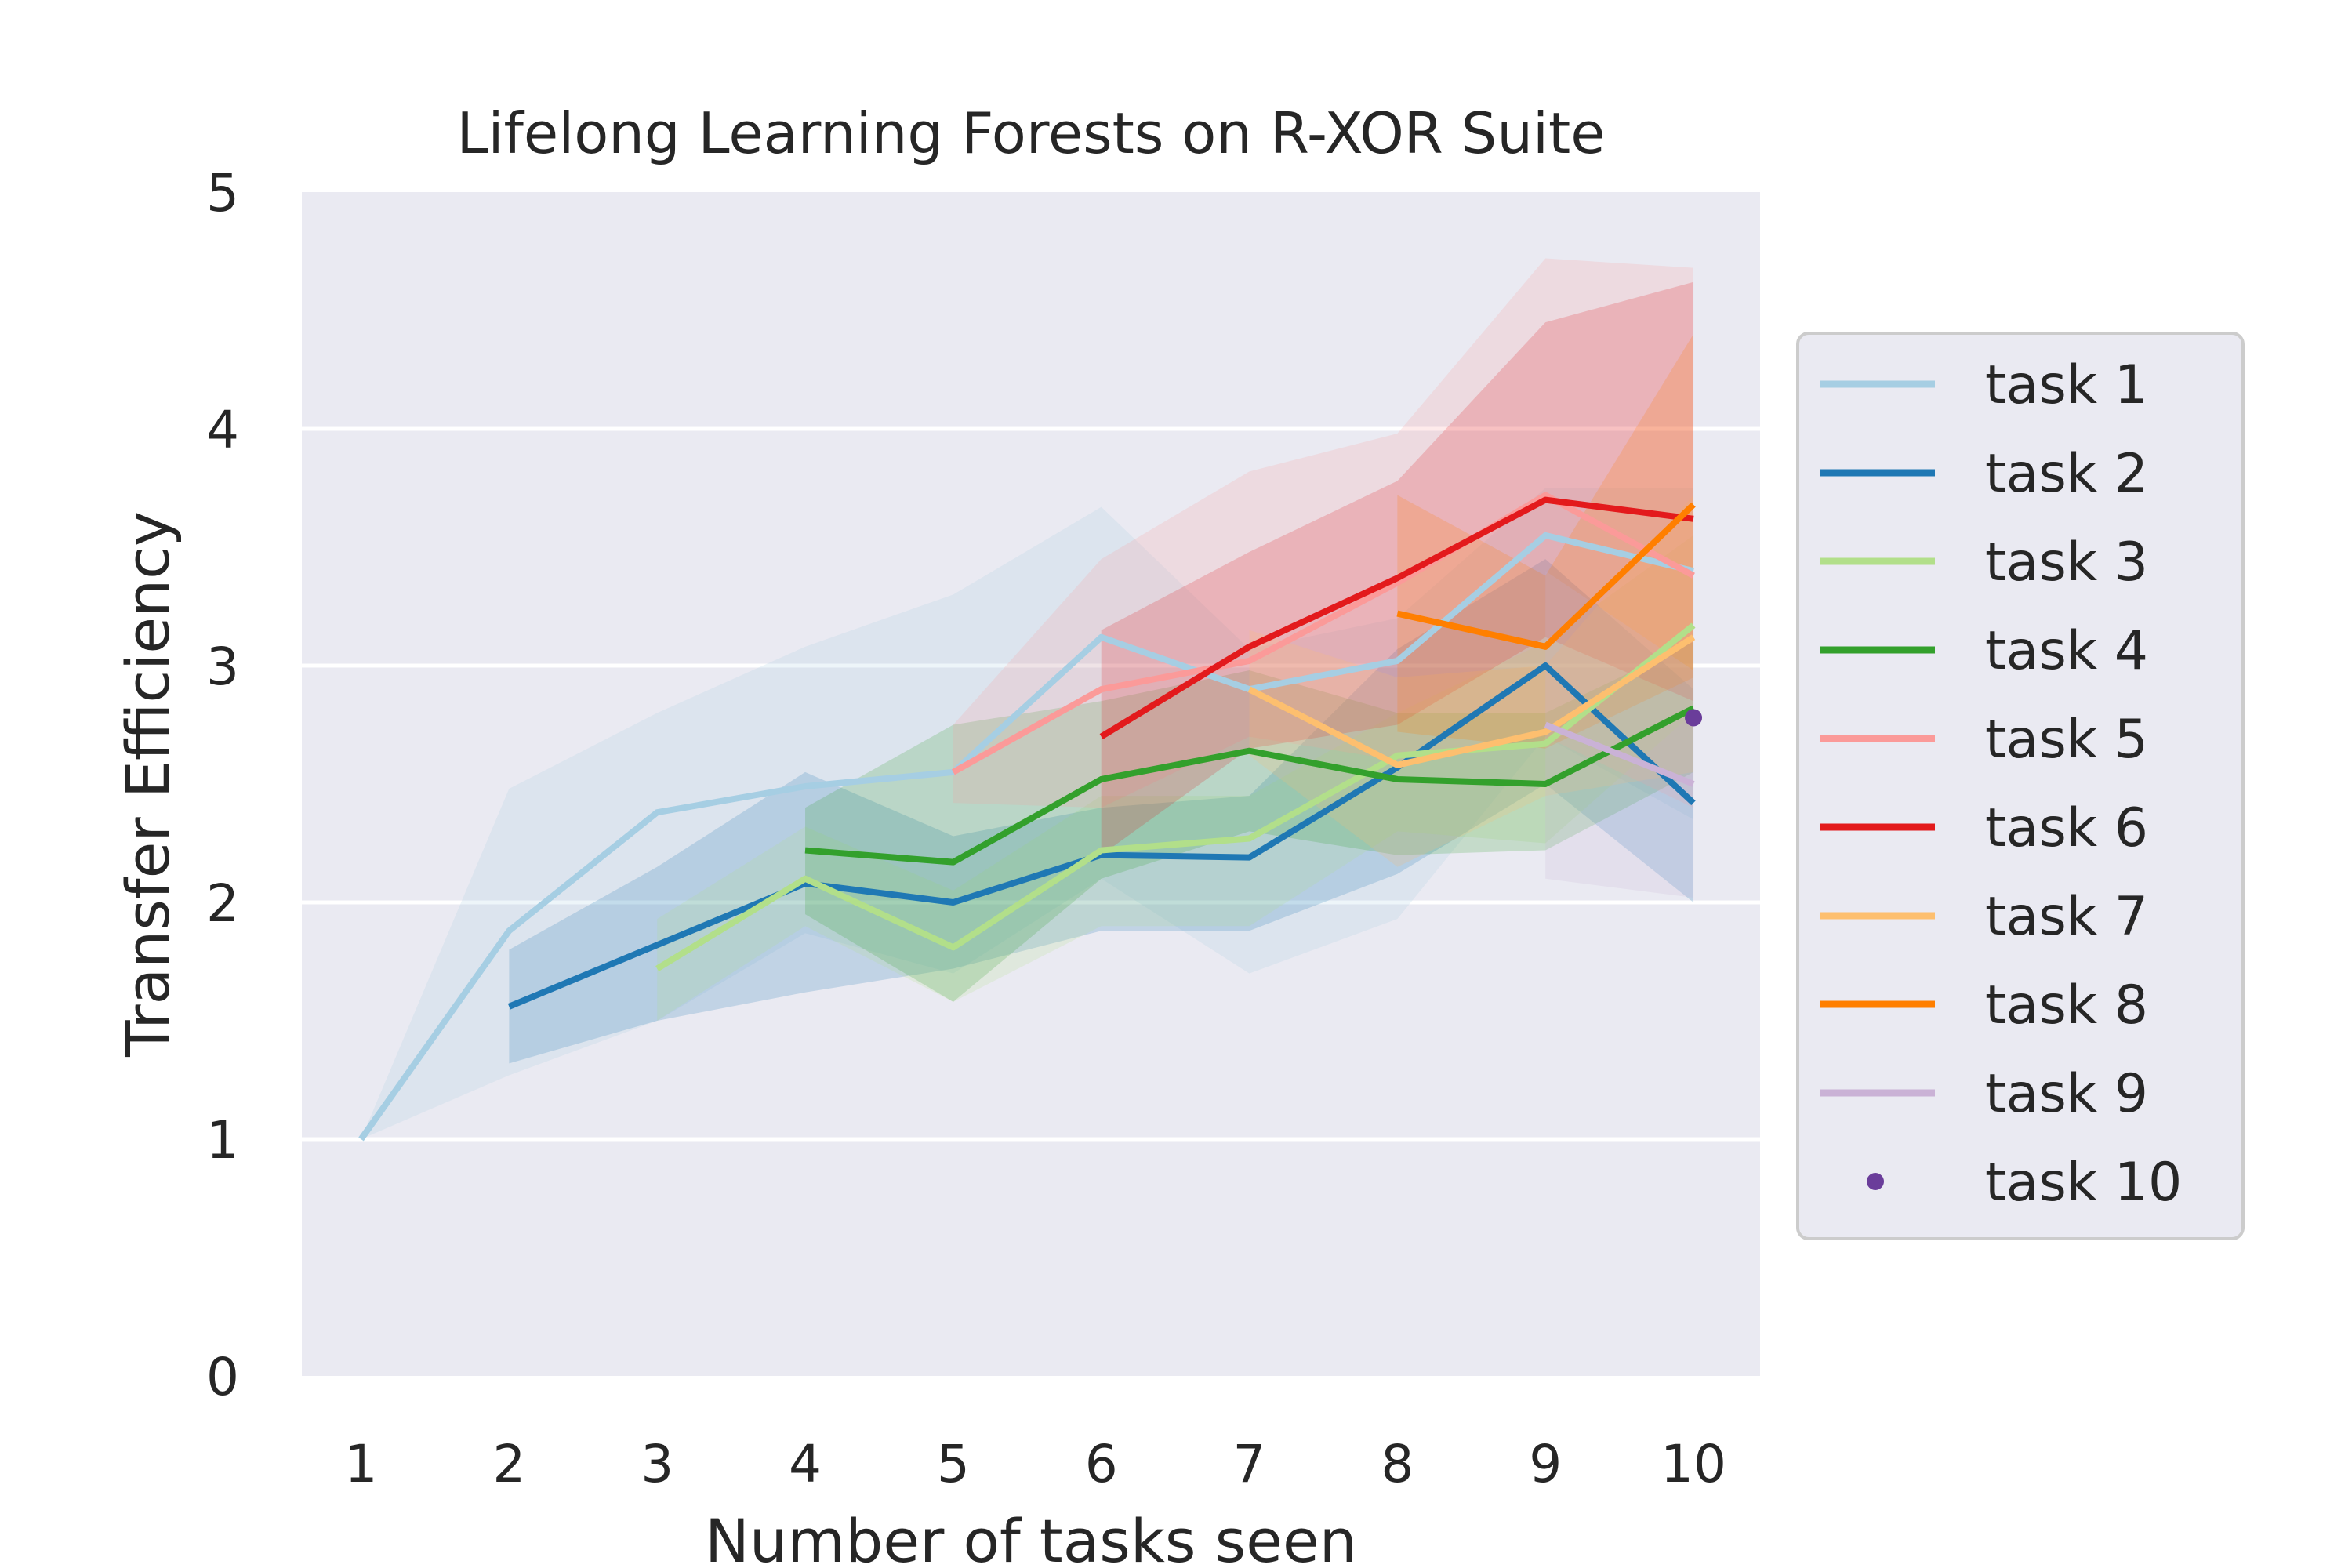 Image resolution: width=2352 pixels, height=1568 pixels. I want to click on legend-label: task 8, so click(2066, 1006).